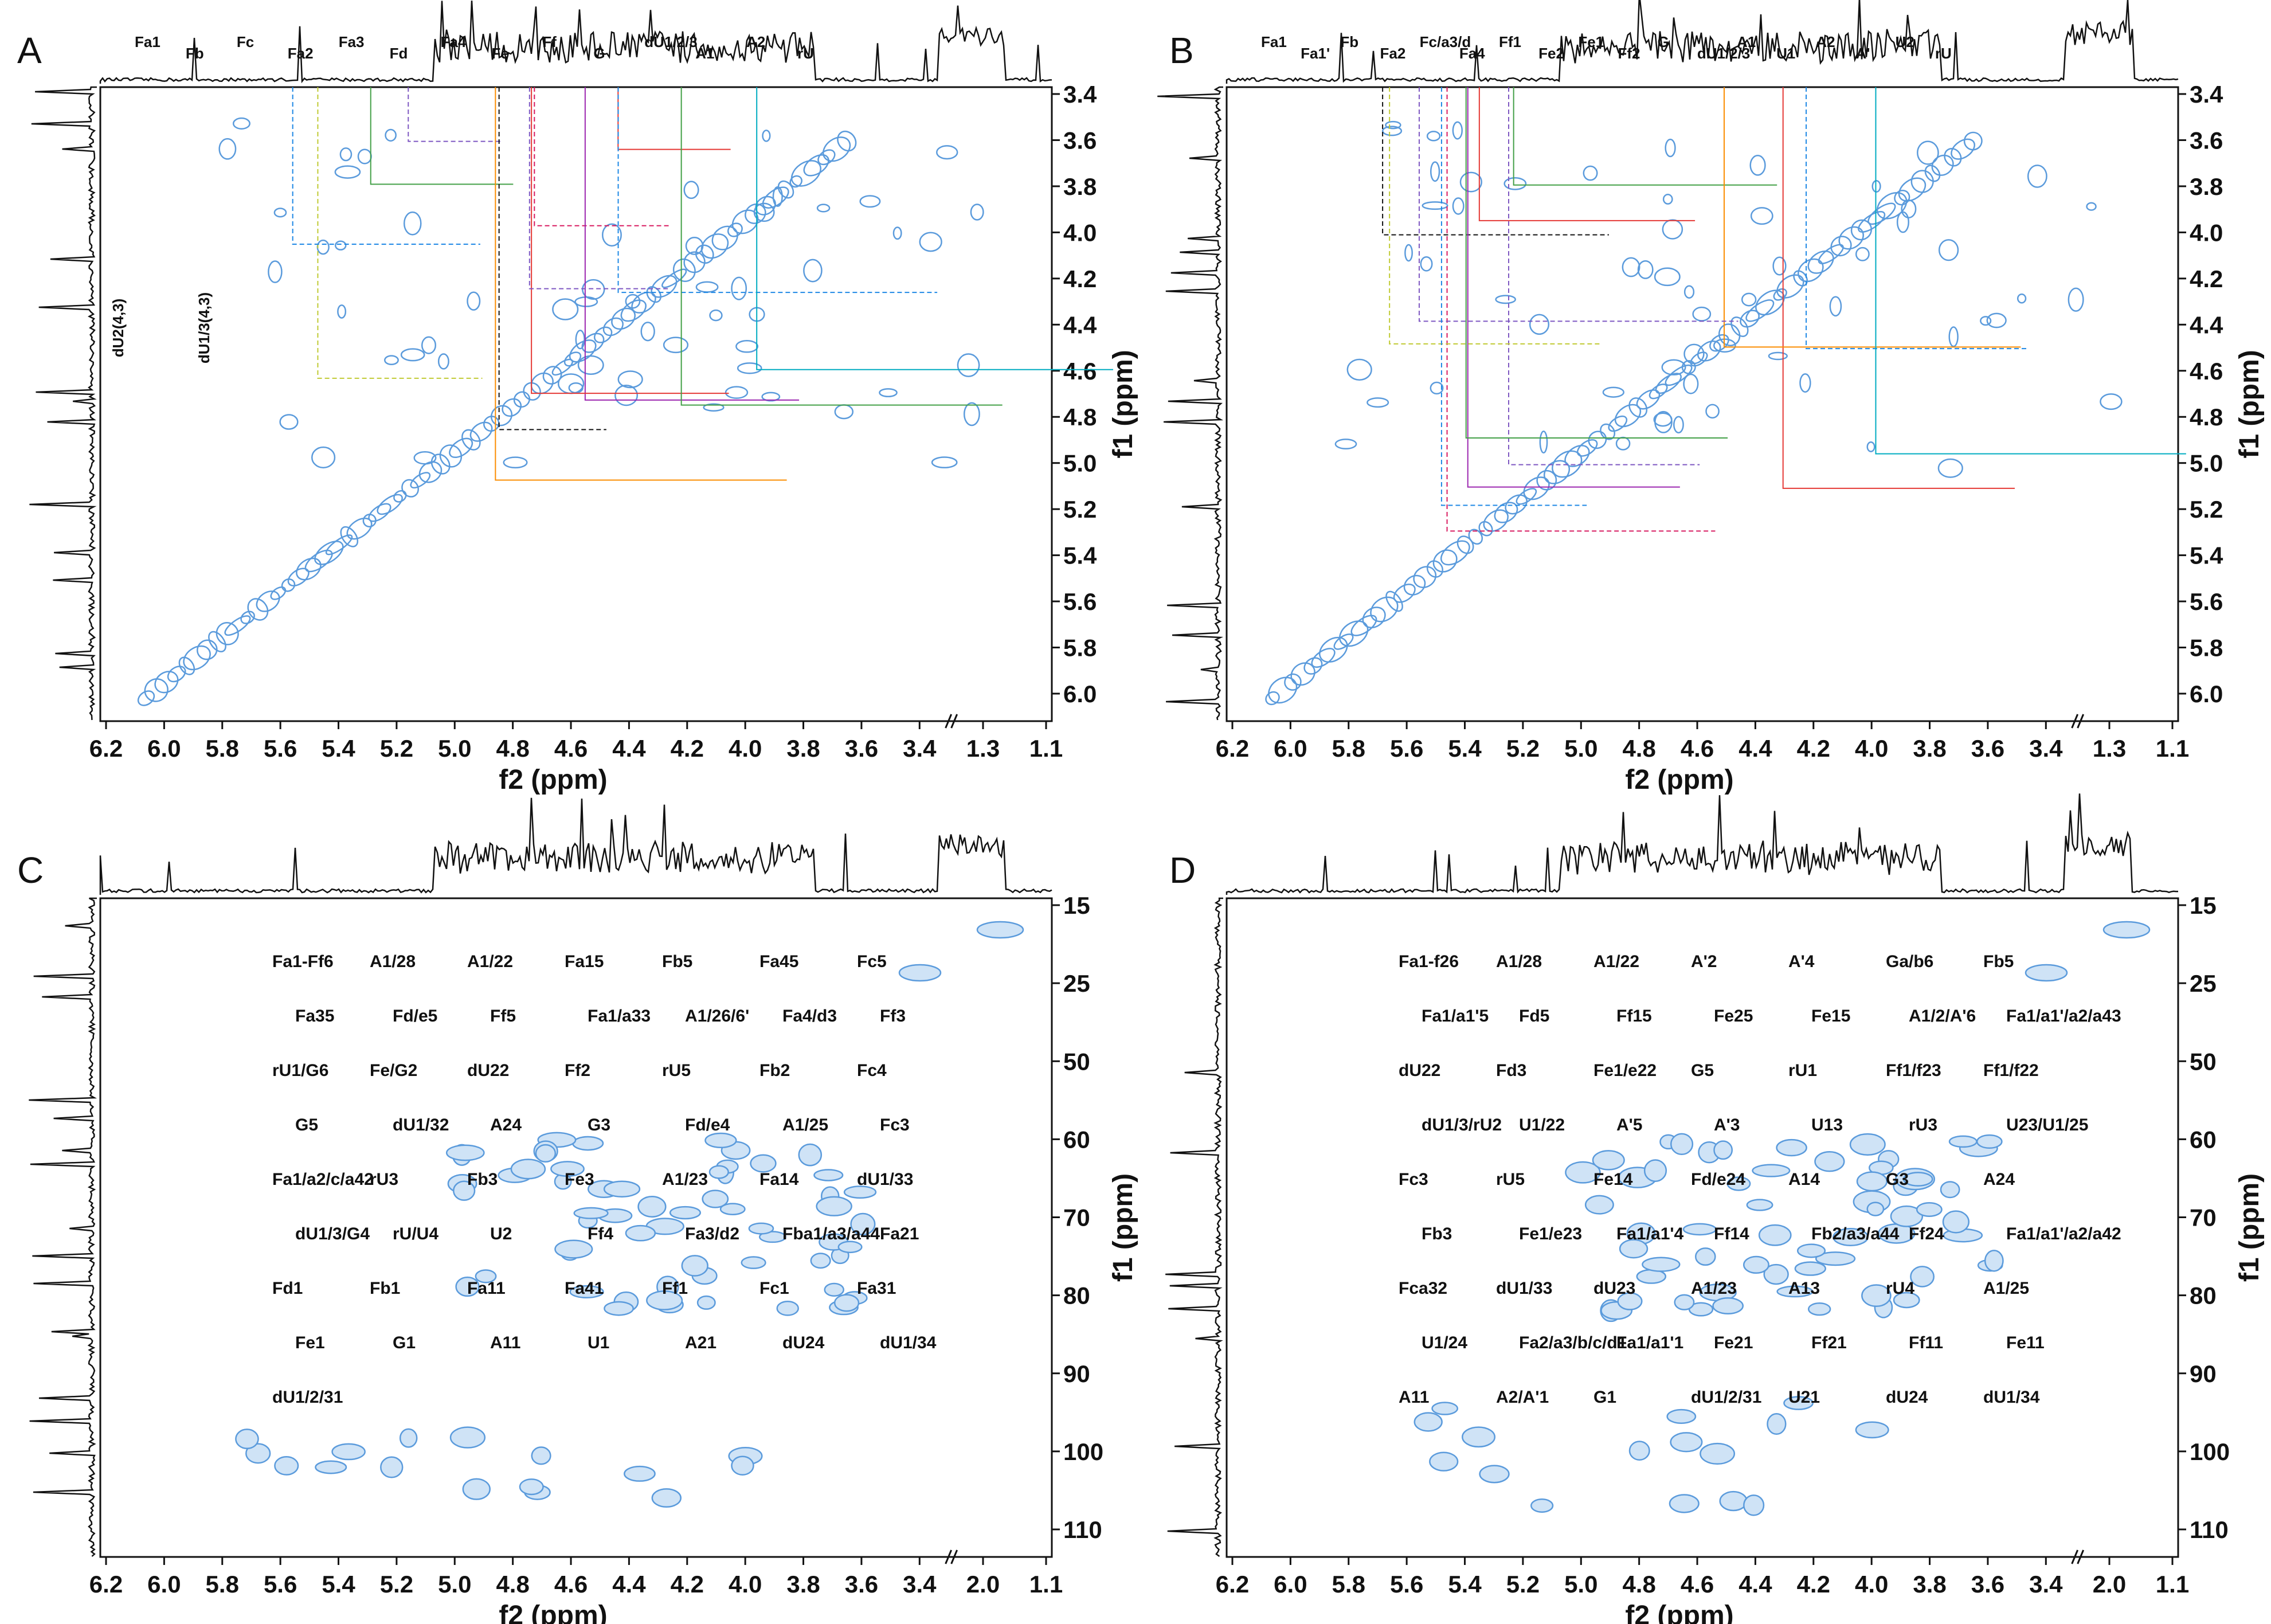  Describe the element at coordinates (1437, 1233) in the screenshot. I see `peak-label: Fb3` at that location.